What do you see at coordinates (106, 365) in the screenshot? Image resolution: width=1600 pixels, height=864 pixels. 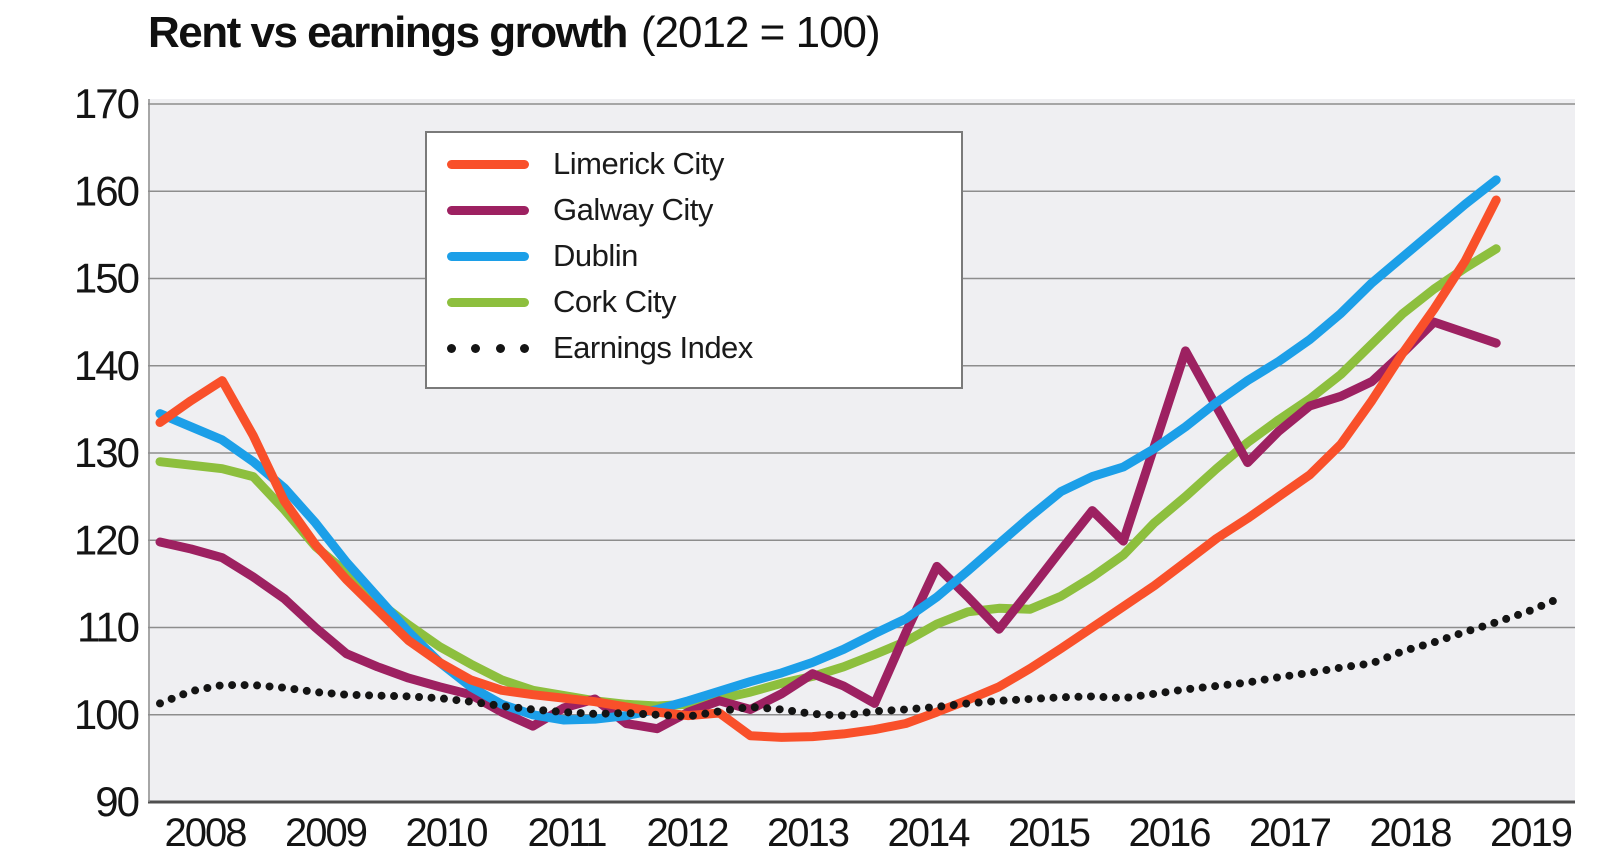 I see `y-tick-label: 140` at bounding box center [106, 365].